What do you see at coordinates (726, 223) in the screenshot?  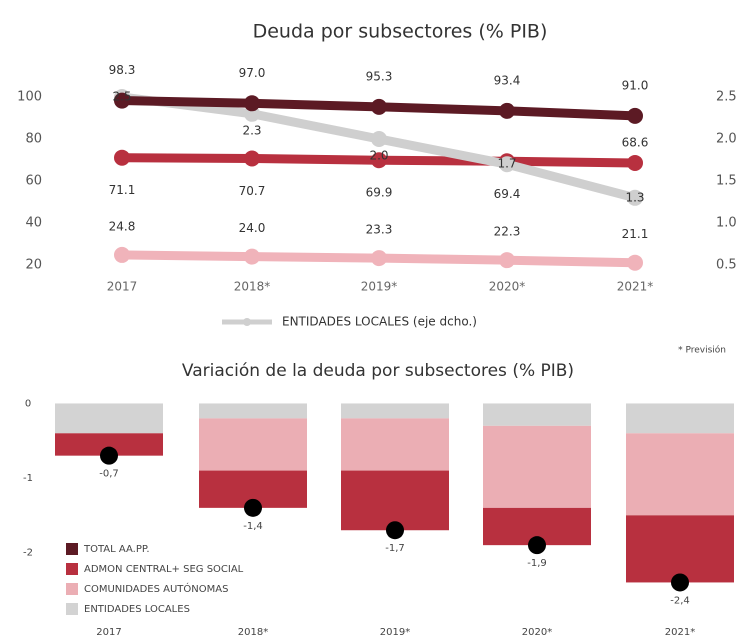 I see `y2-tick-label: 1.0` at bounding box center [726, 223].